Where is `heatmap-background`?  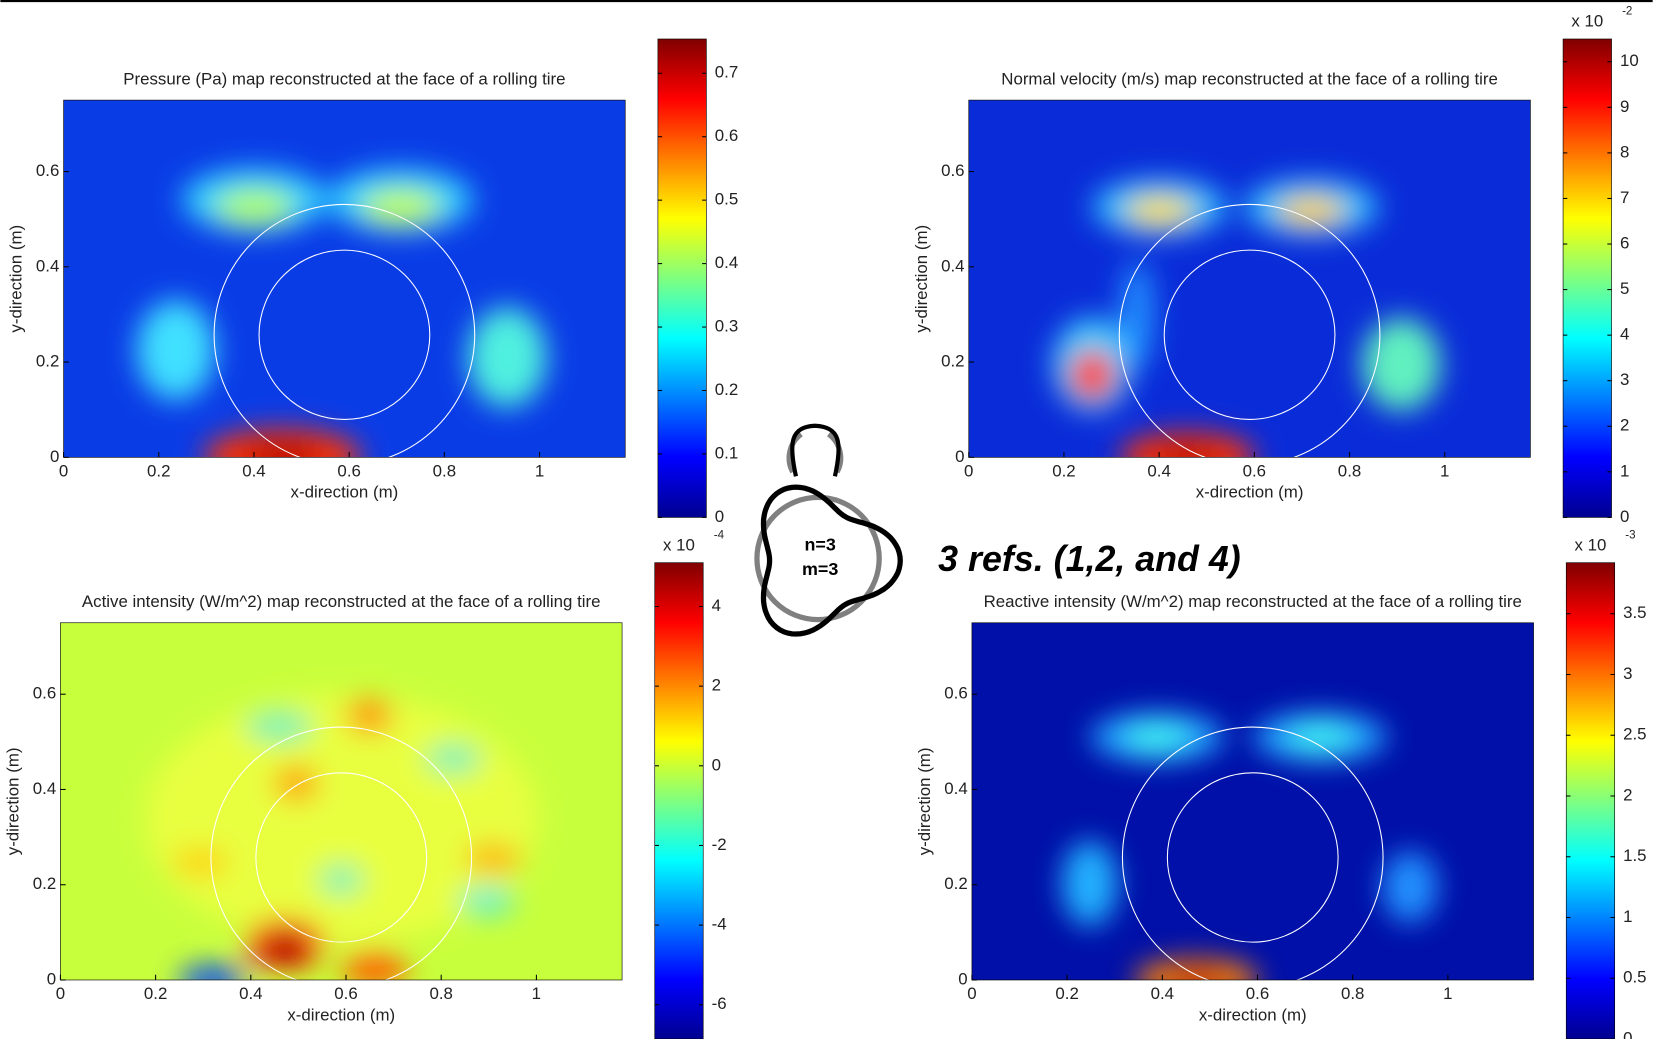
heatmap-background is located at coordinates (344, 279).